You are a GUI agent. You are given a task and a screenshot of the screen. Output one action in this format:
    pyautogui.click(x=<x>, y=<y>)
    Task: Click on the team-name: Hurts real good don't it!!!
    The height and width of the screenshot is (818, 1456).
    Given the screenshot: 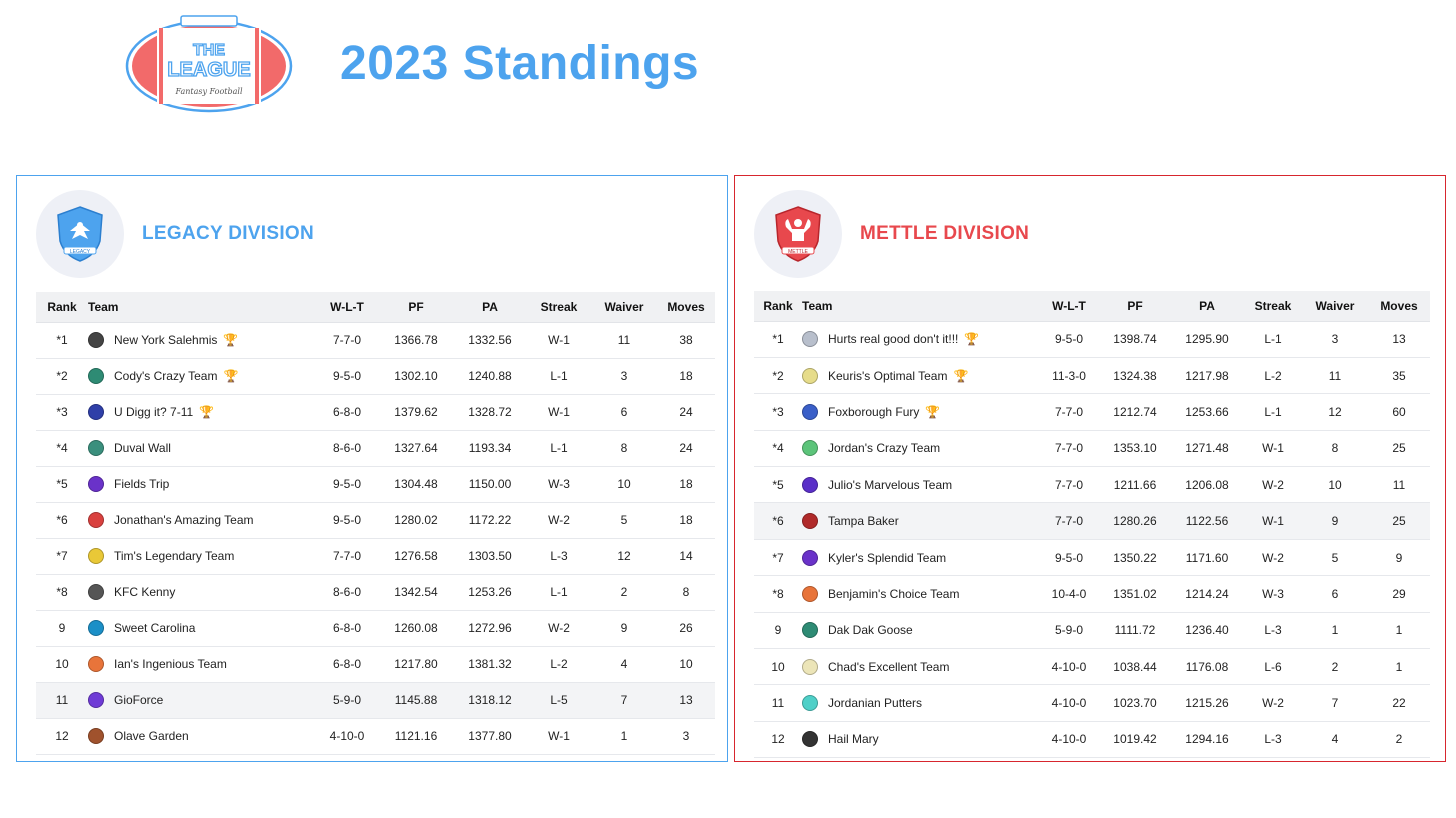 What is the action you would take?
    pyautogui.click(x=893, y=339)
    